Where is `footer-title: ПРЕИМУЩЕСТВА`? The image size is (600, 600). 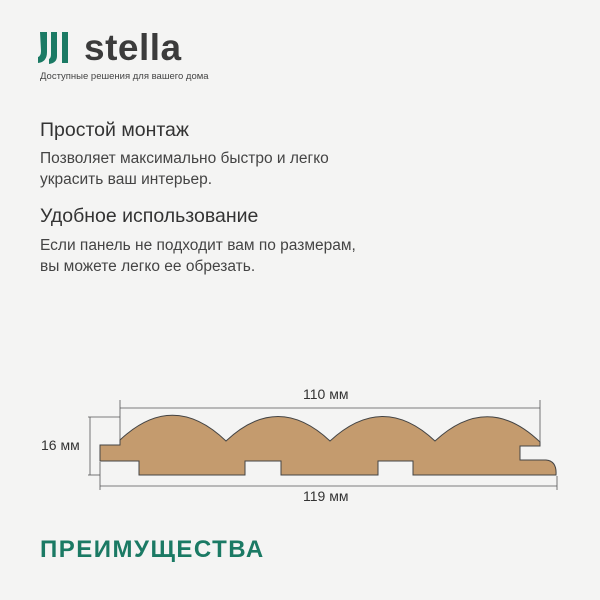
footer-title: ПРЕИМУЩЕСТВА is located at coordinates (152, 549).